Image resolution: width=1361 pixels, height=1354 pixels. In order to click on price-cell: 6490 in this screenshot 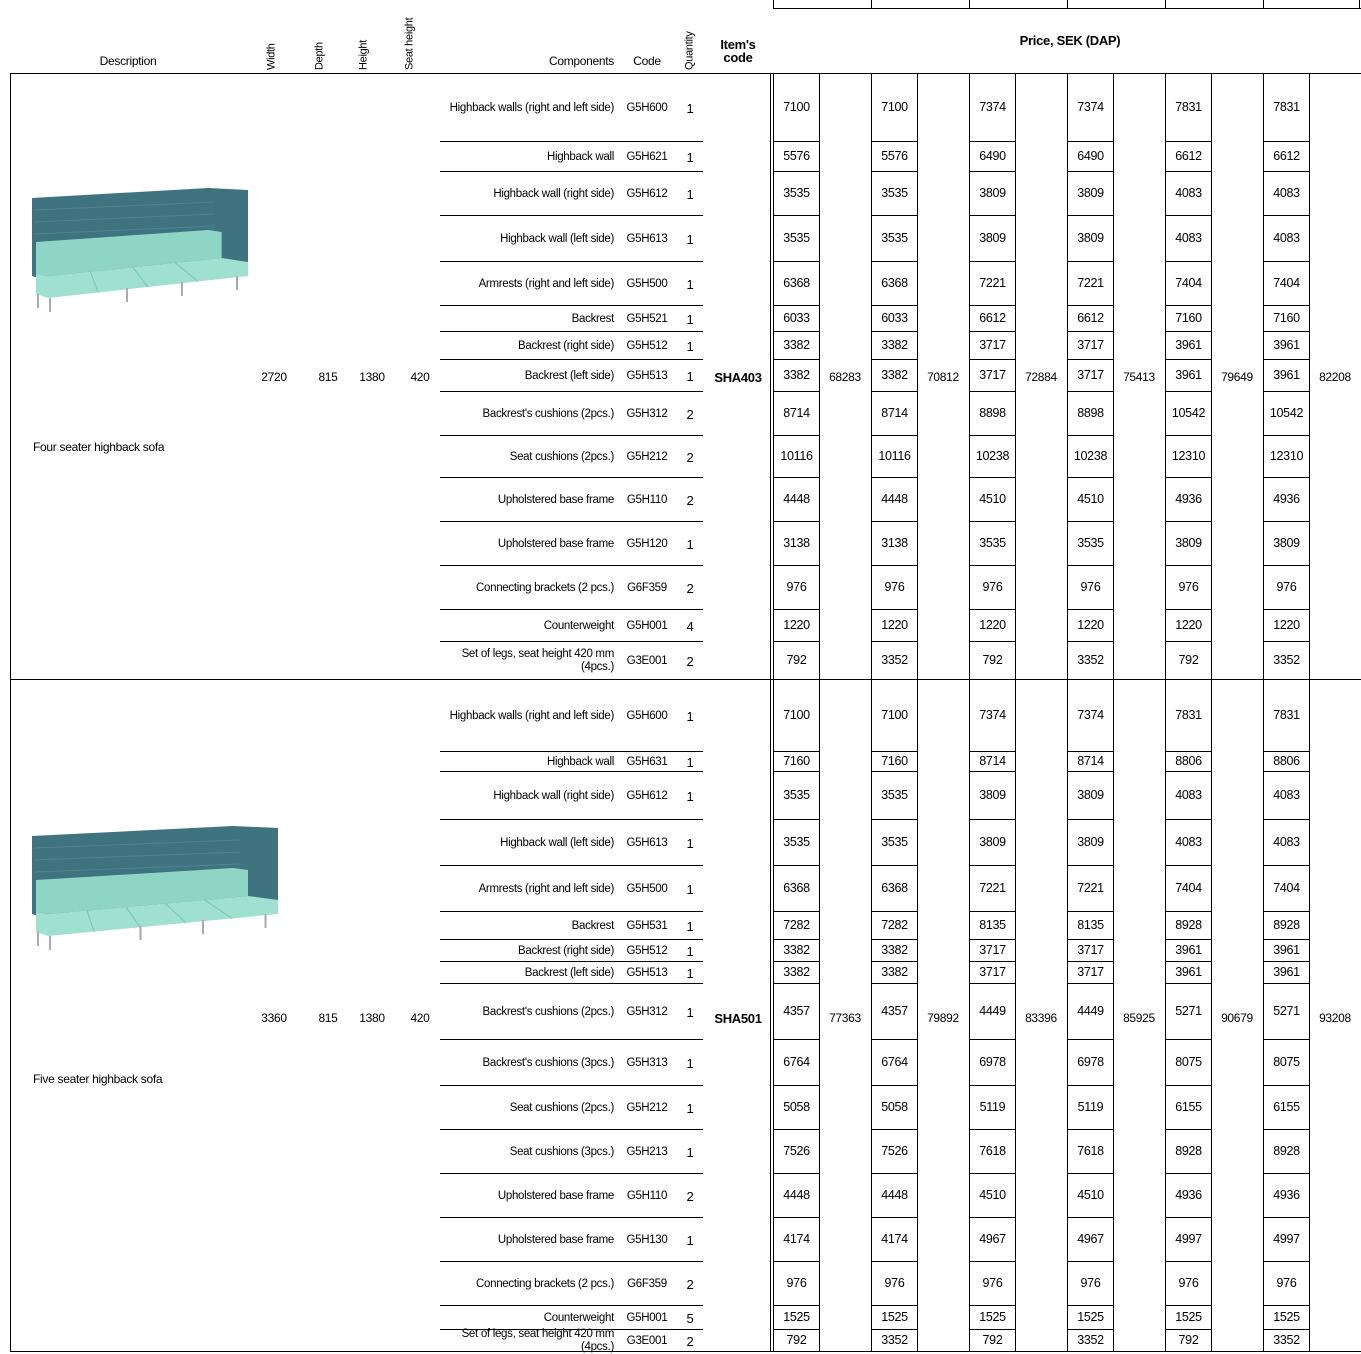, I will do `click(992, 157)`.